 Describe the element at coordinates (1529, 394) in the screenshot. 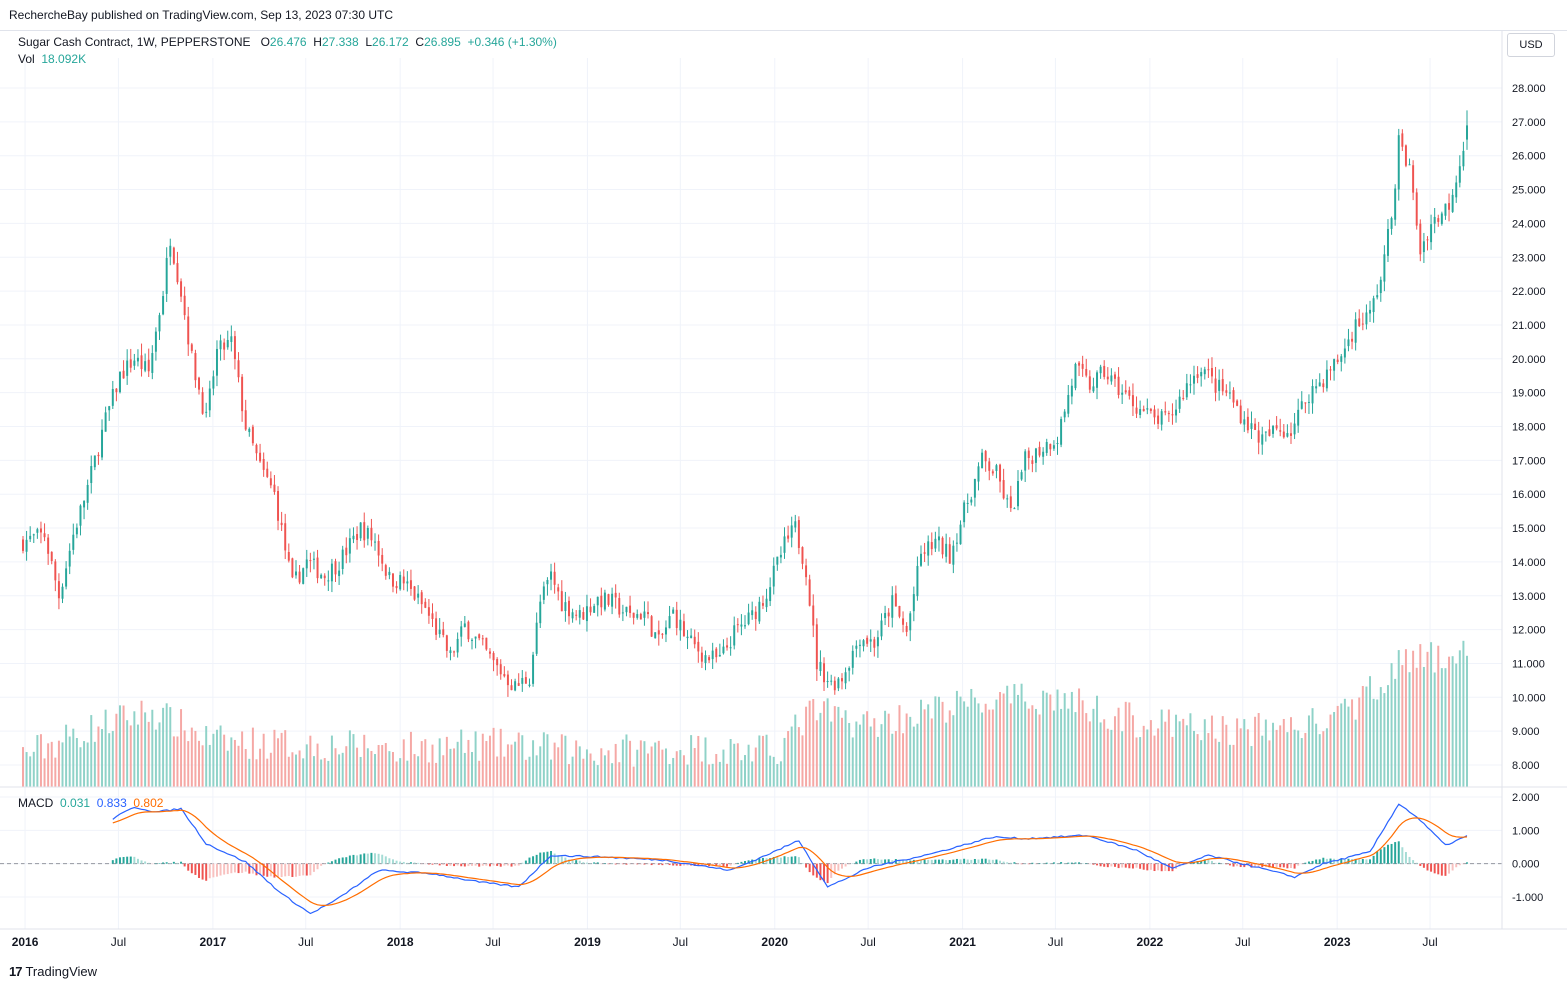

I see `price-tick-label: 19.000` at that location.